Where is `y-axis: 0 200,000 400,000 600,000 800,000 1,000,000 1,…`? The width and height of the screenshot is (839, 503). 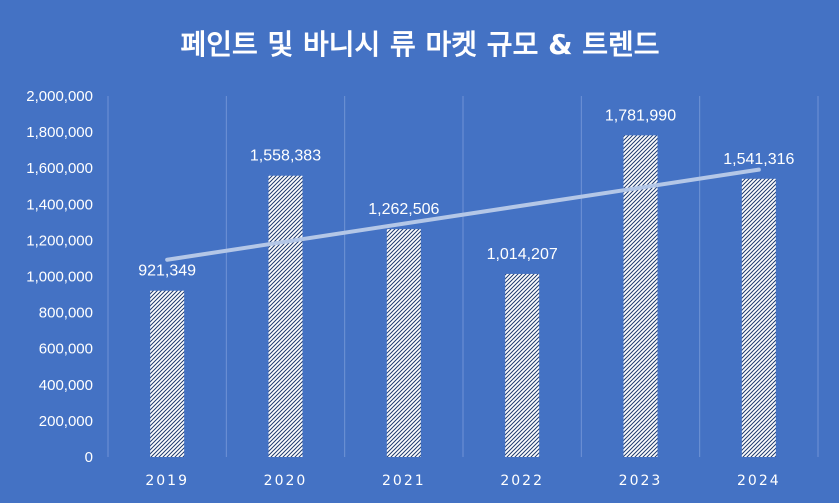
y-axis: 0 200,000 400,000 600,000 800,000 1,000,000 1,… is located at coordinates (59, 277).